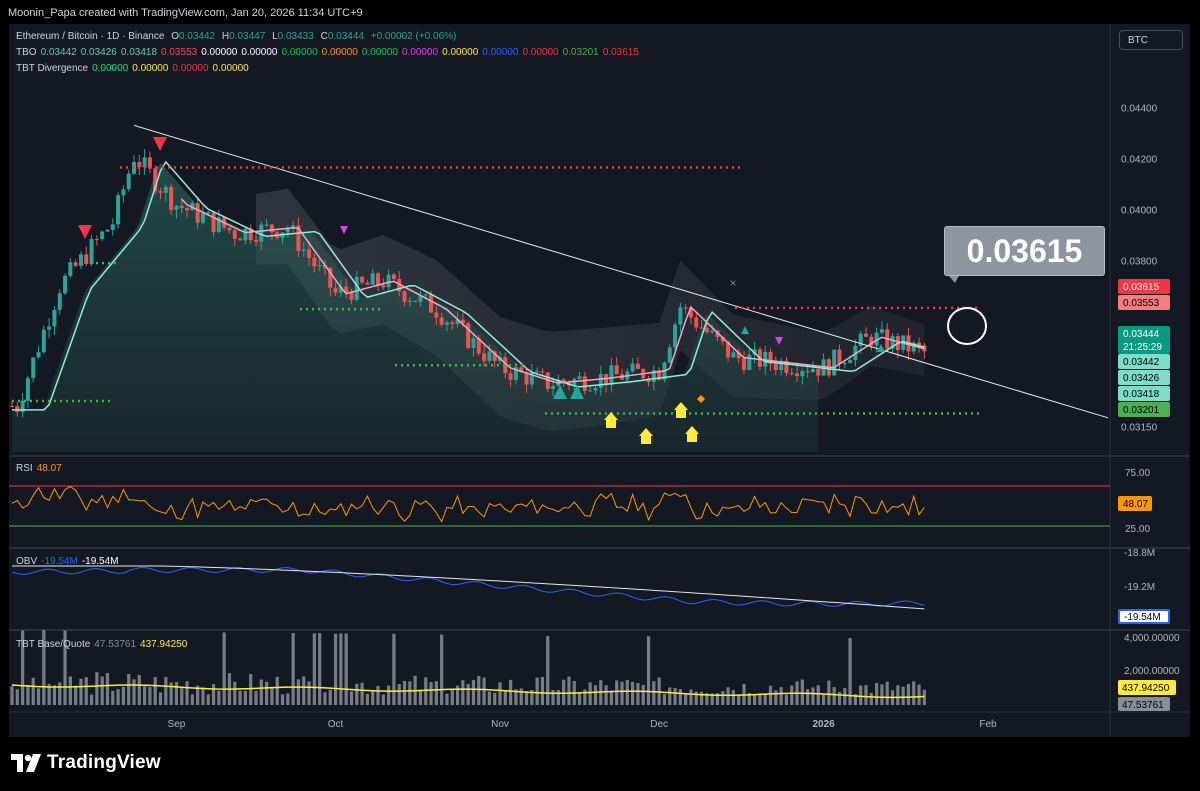 This screenshot has height=791, width=1200. Describe the element at coordinates (1142, 617) in the screenshot. I see `obv-label-text: -19.54M` at that location.